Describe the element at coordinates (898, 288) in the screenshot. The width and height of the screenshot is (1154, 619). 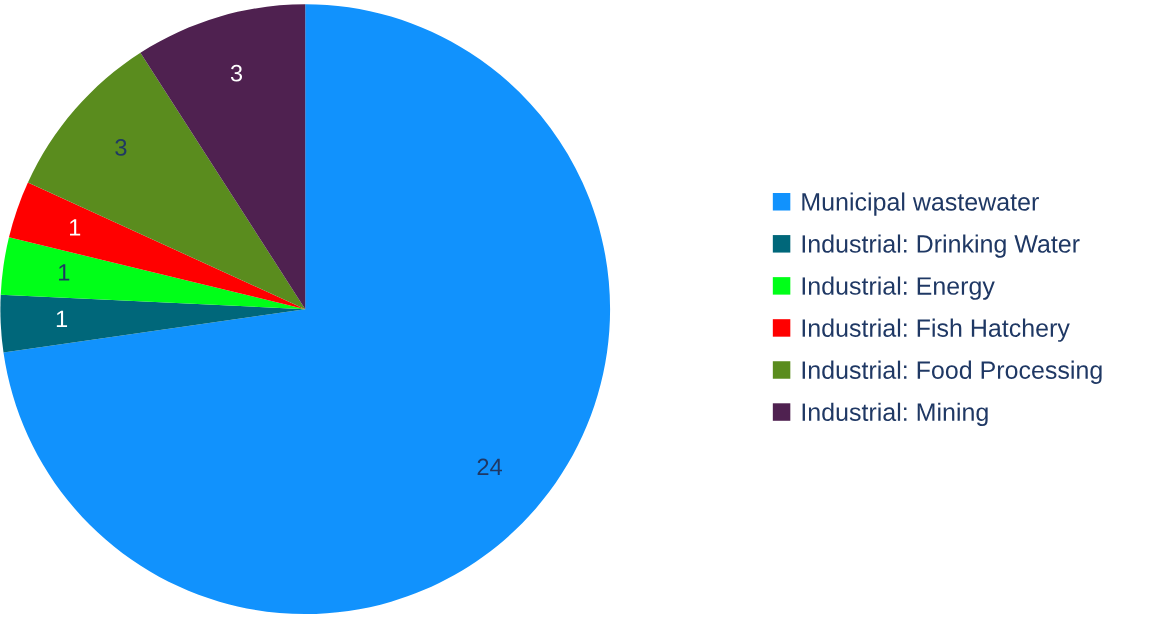
I see `legend-label: Industrial: Energy` at that location.